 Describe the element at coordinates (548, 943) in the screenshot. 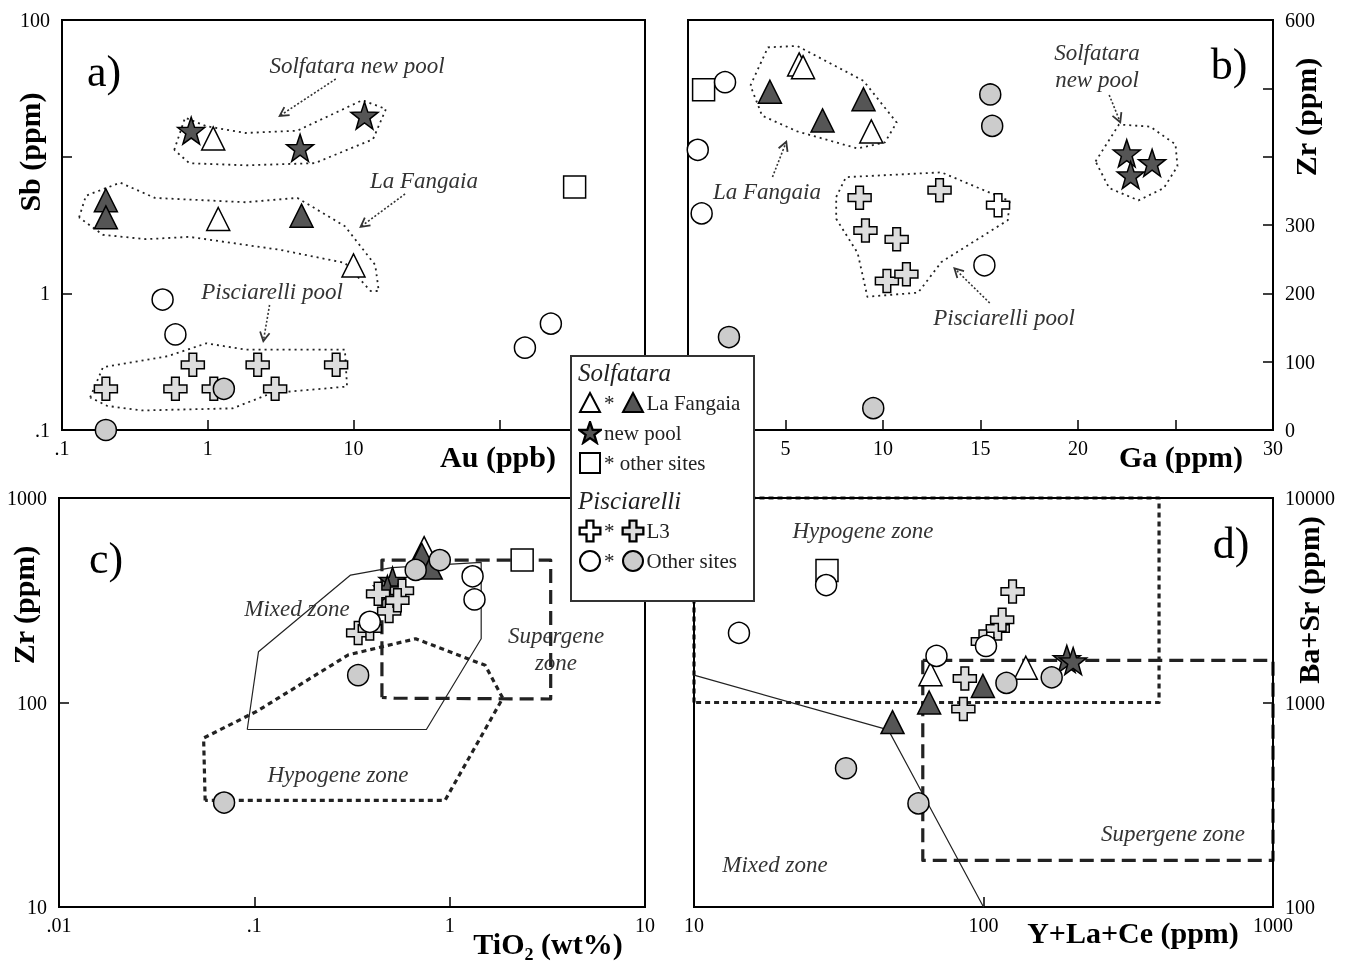

I see `x-axis-title: TiO₂ (wt%)` at that location.